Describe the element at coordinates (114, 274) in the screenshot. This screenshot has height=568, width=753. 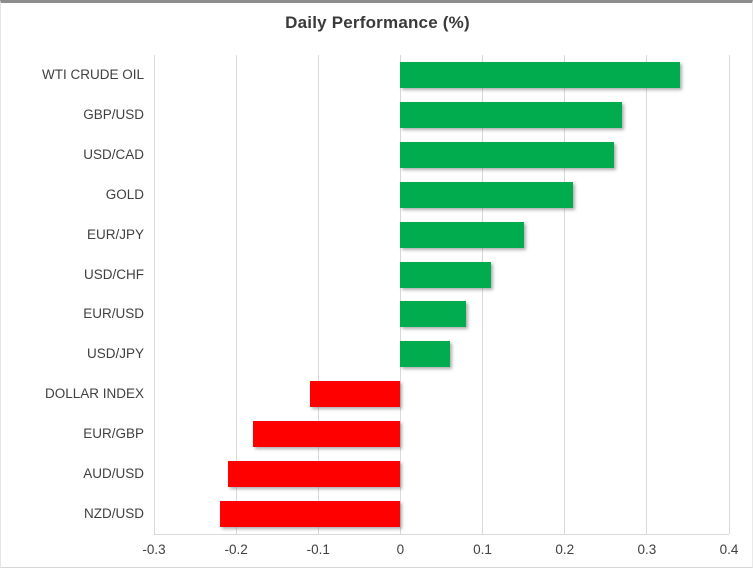
I see `category-label: USD/CHF` at that location.